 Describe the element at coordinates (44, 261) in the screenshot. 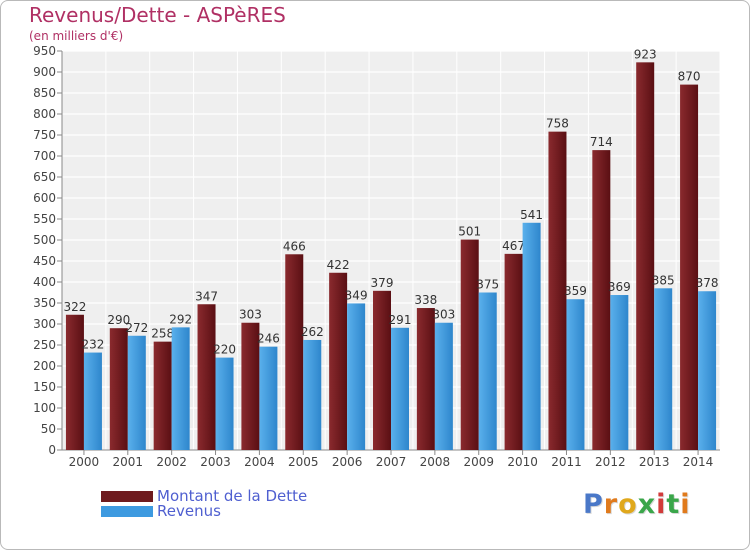

I see `y-tick-label: 450` at that location.